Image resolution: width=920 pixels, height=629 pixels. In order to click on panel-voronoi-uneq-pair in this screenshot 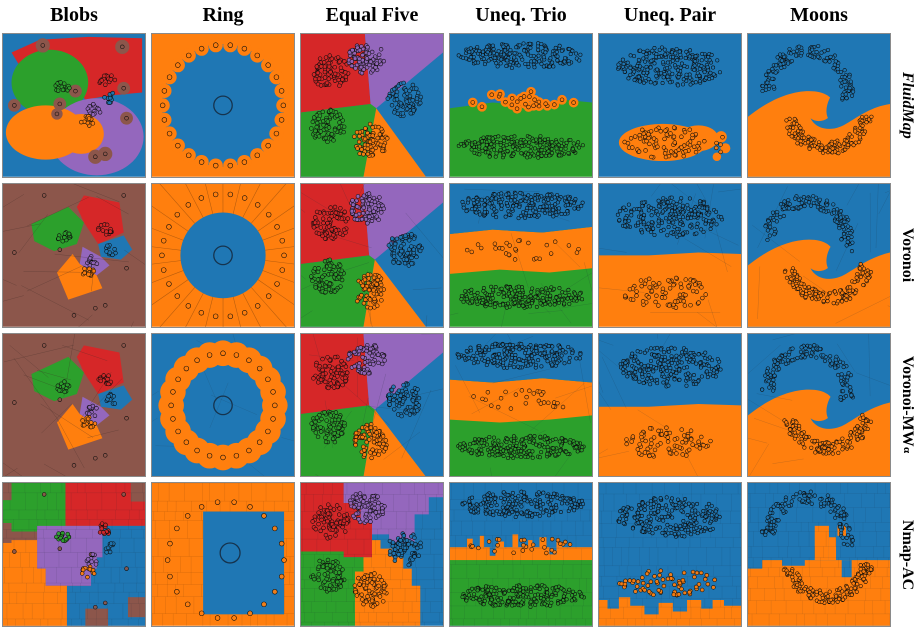, I will do `click(670, 255)`.